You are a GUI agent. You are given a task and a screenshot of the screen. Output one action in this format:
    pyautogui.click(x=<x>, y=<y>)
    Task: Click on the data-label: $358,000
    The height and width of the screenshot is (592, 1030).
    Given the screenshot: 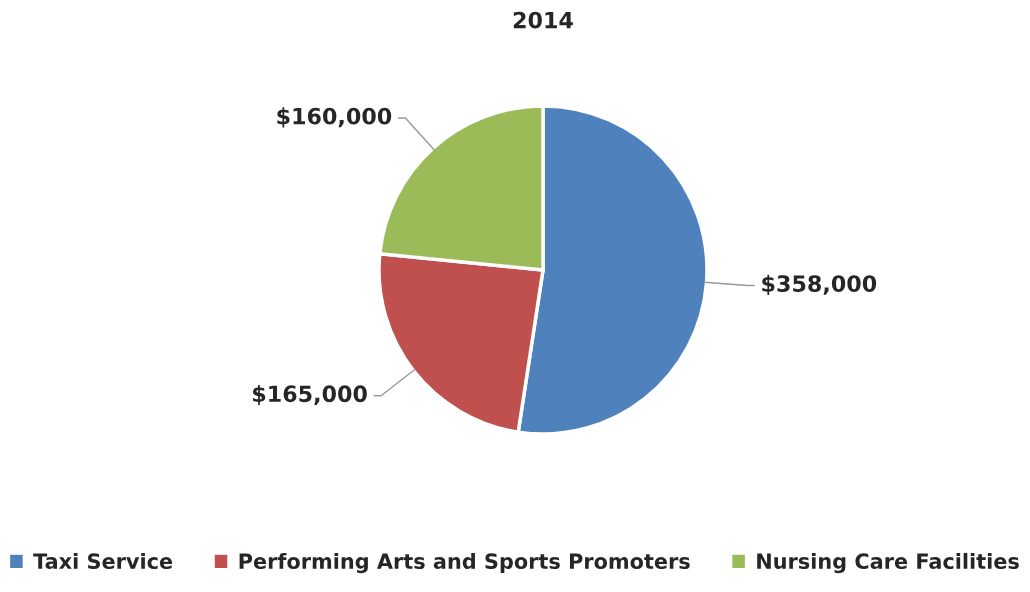 What is the action you would take?
    pyautogui.click(x=819, y=284)
    